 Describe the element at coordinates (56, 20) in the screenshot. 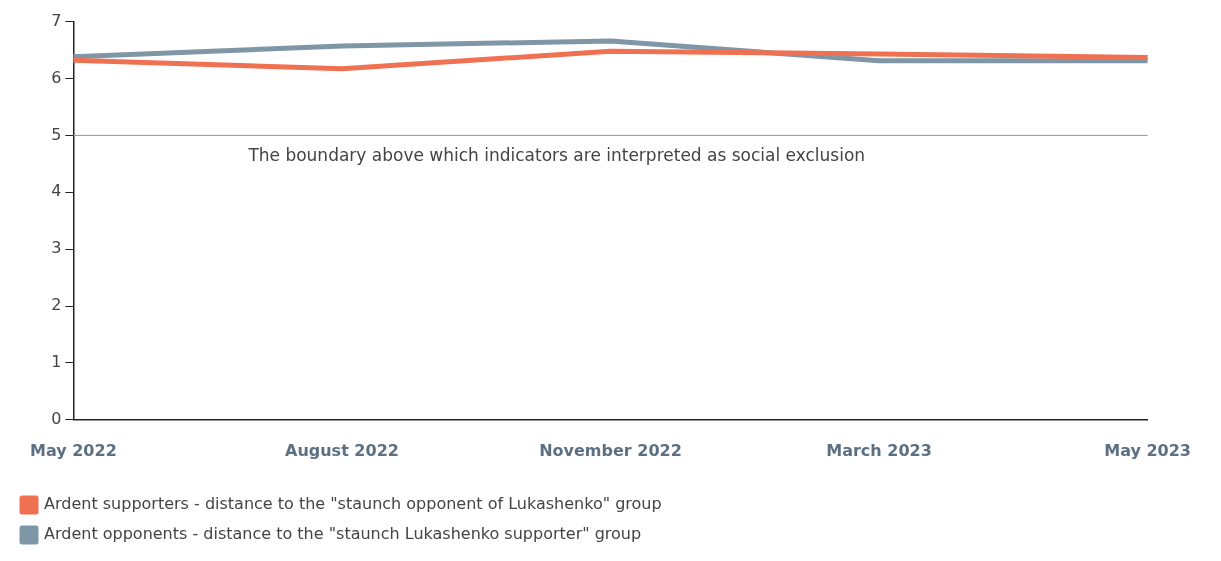

I see `y-tick-label: 7` at that location.